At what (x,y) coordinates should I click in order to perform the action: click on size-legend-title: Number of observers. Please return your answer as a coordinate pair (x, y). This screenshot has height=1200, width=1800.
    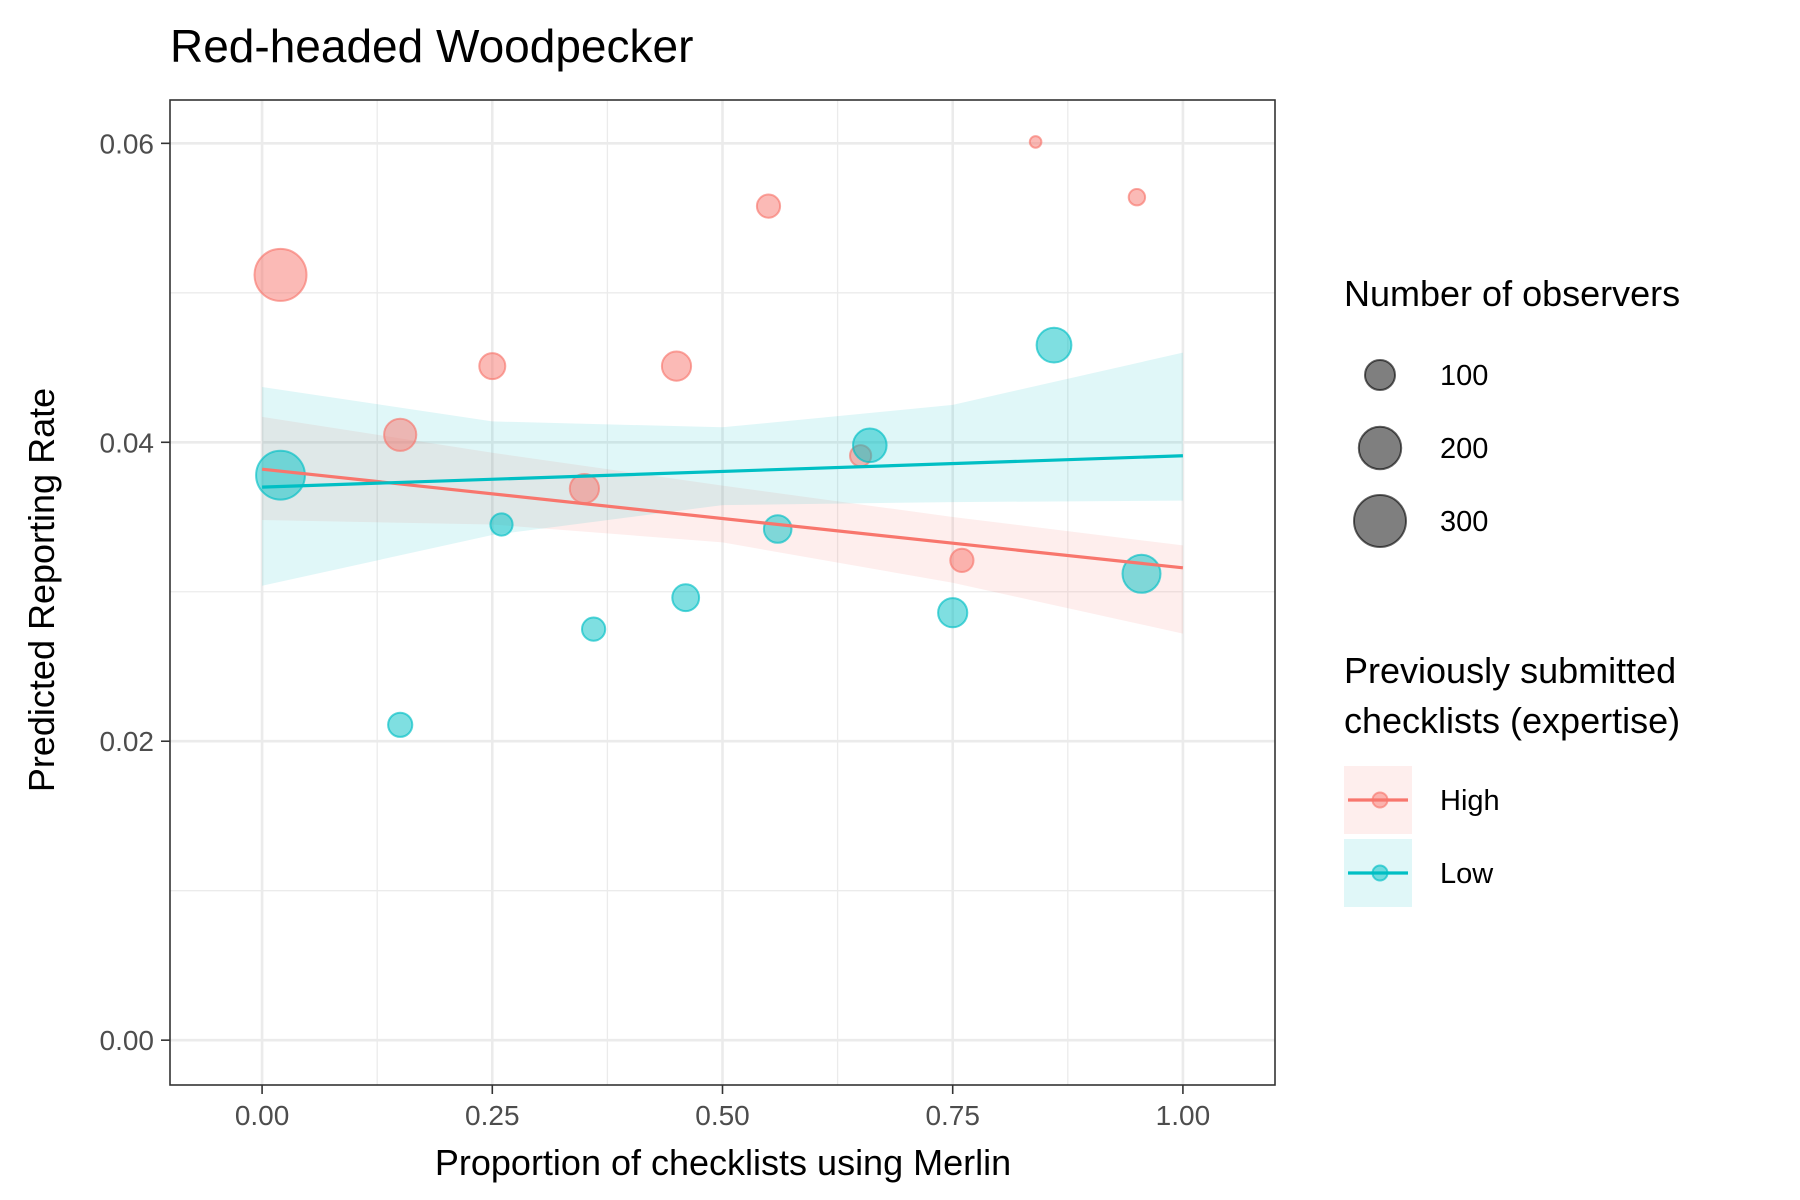
    Looking at the image, I should click on (1512, 293).